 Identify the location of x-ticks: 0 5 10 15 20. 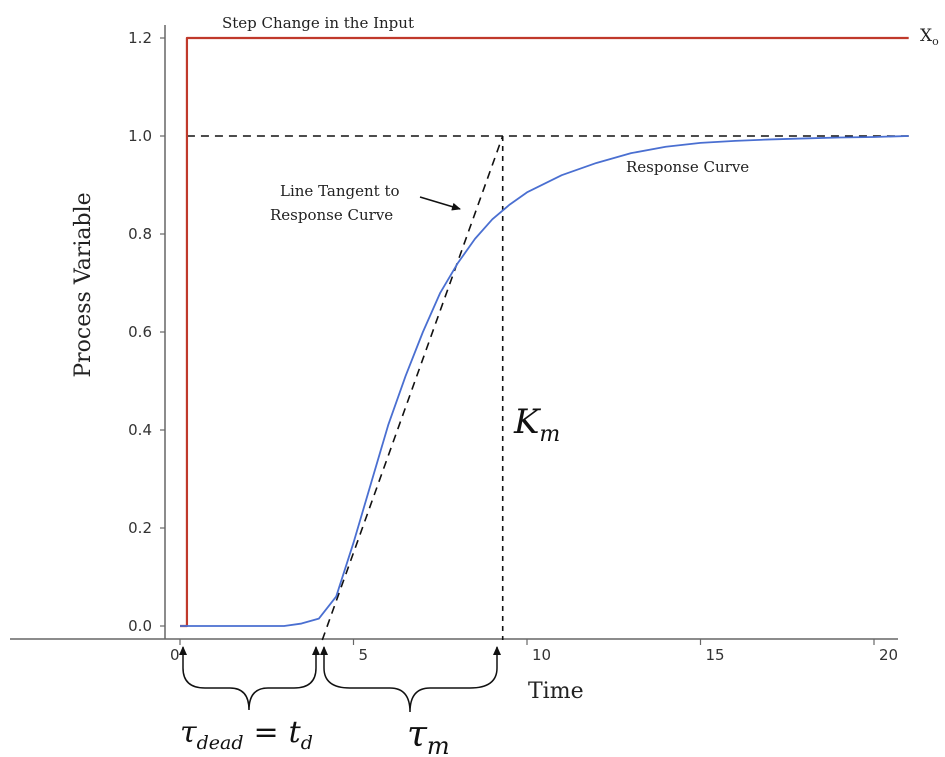
(534, 651).